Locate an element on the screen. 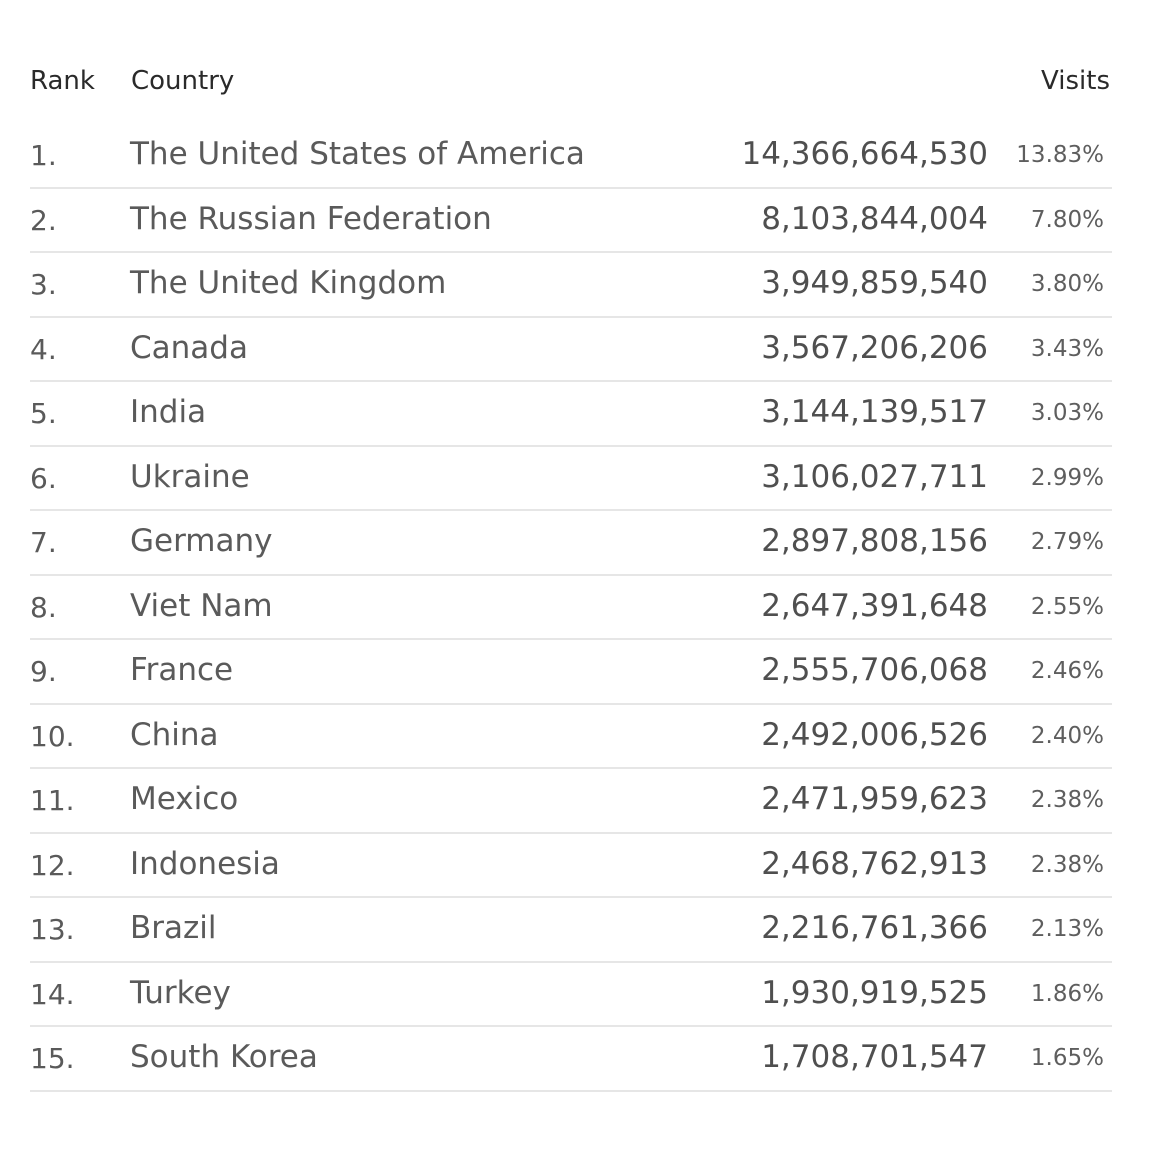 The image size is (1176, 1158). visits-cell: 8,103,844,004 is located at coordinates (874, 218).